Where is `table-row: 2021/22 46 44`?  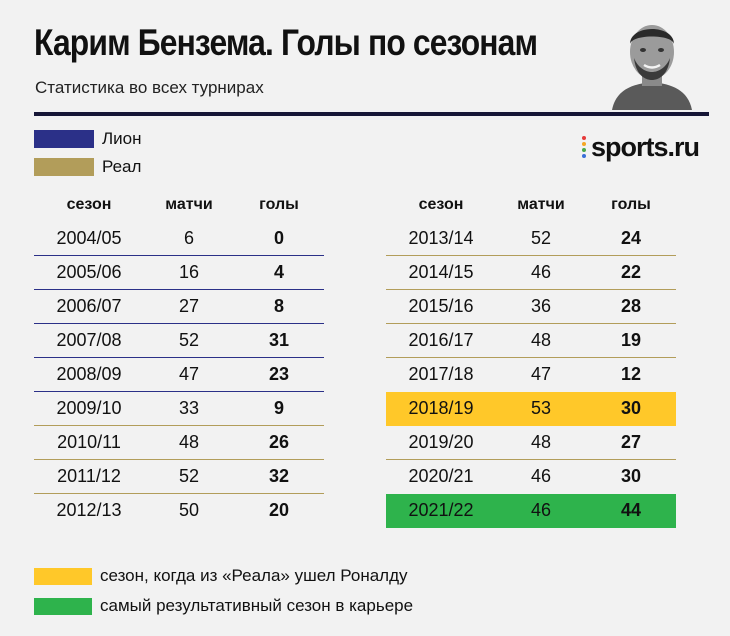
table-row: 2021/22 46 44 is located at coordinates (531, 511).